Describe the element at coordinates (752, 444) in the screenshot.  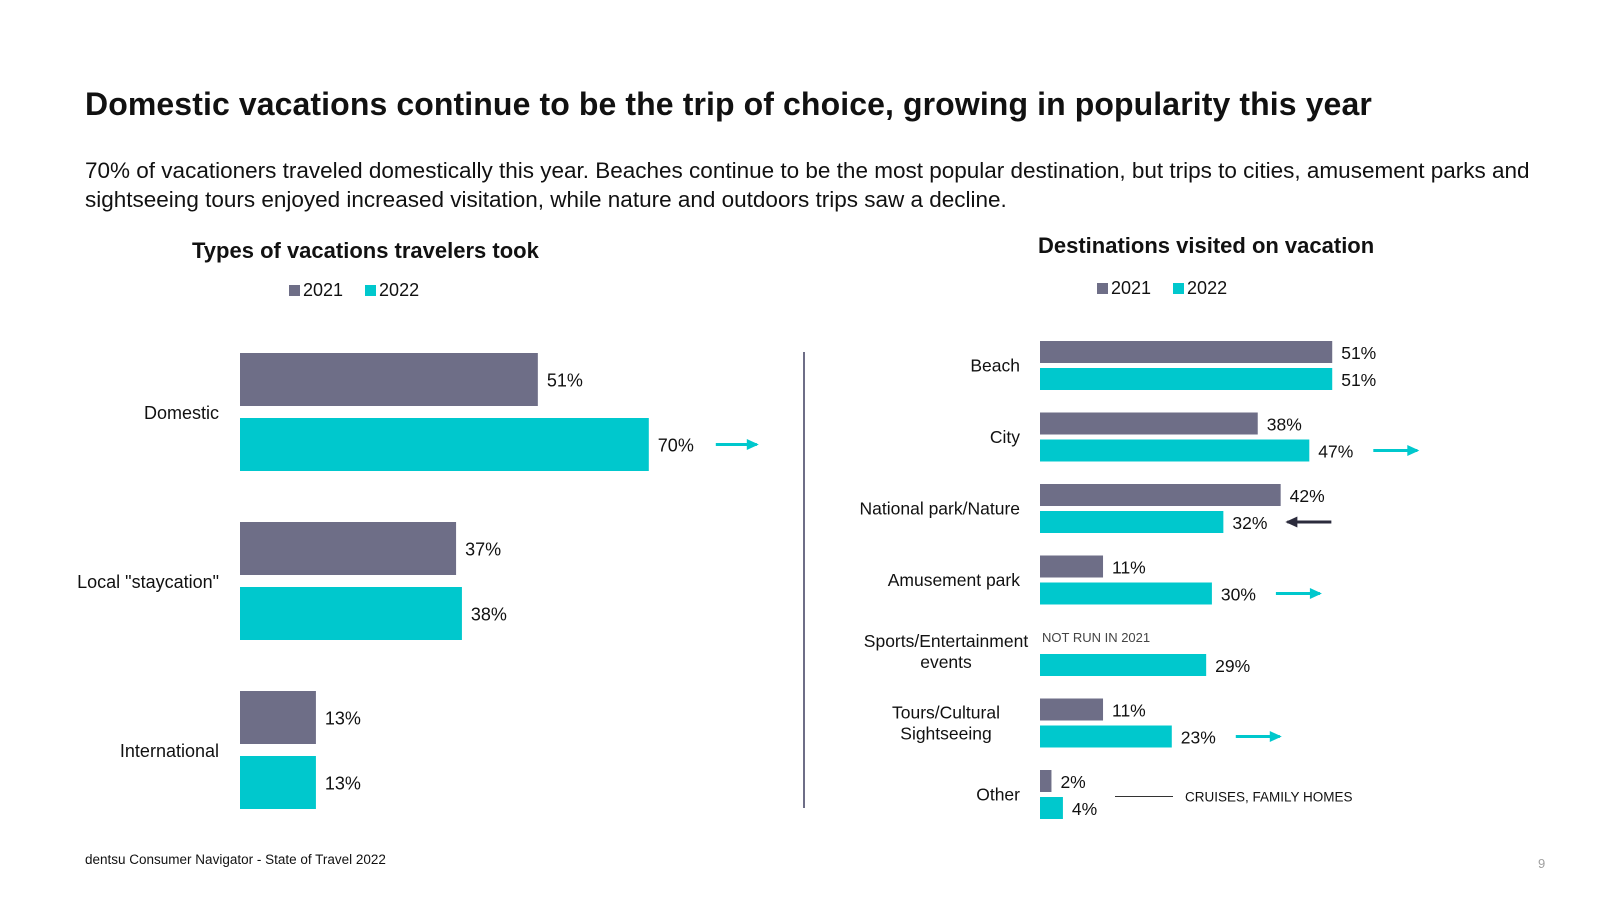
I see `trend-arrow-domestic-head` at that location.